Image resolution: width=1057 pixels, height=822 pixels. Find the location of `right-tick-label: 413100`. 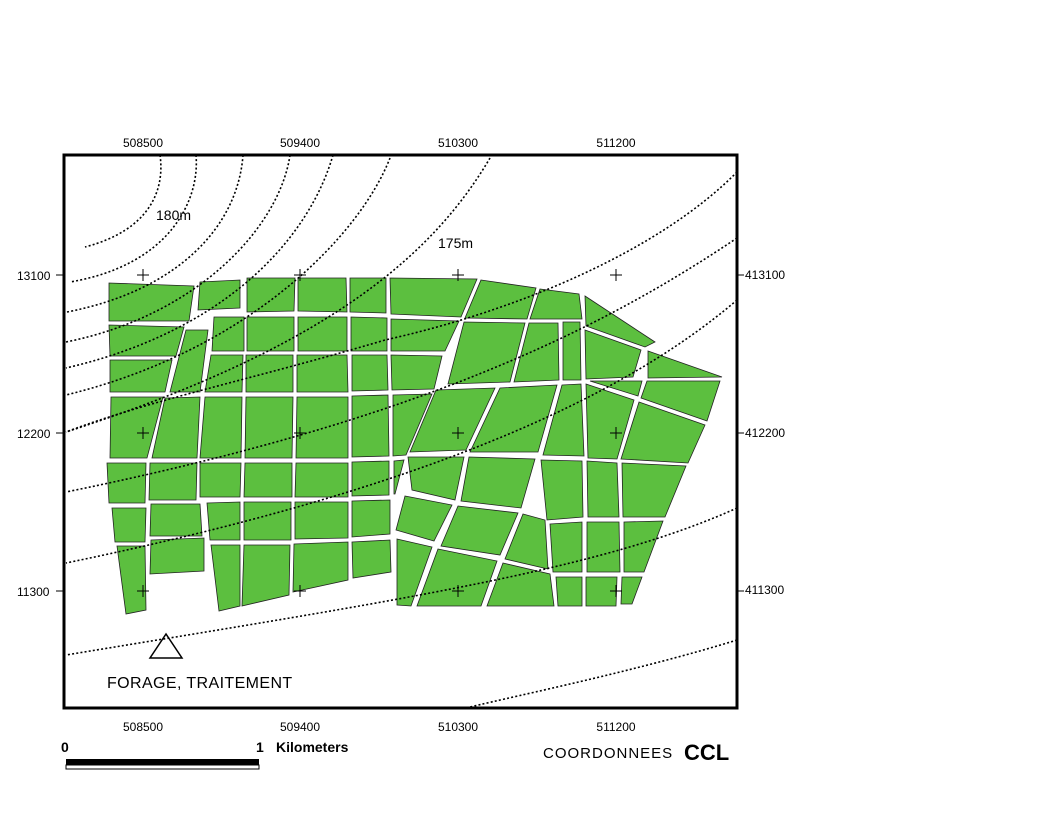

right-tick-label: 413100 is located at coordinates (765, 275).